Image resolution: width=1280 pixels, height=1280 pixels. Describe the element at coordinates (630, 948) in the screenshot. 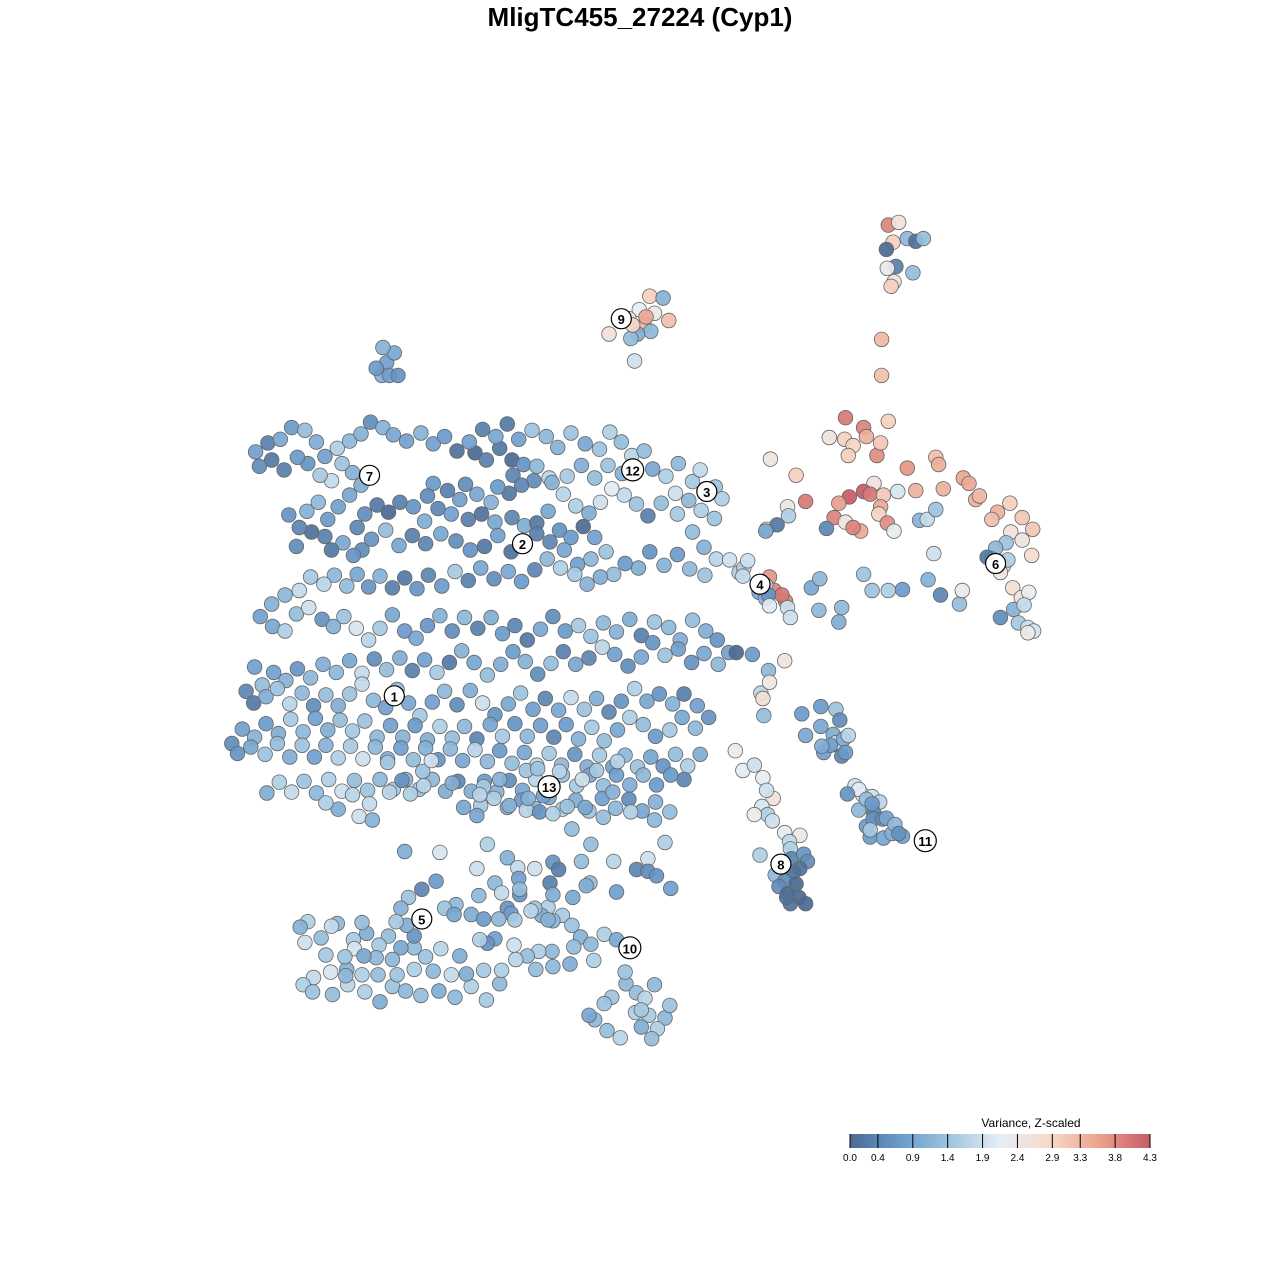

I see `cluster-label-10: 10` at that location.